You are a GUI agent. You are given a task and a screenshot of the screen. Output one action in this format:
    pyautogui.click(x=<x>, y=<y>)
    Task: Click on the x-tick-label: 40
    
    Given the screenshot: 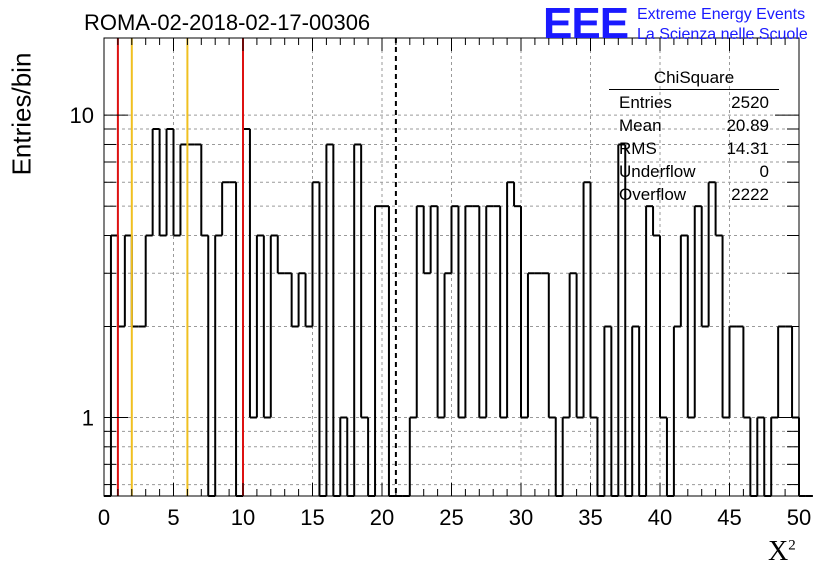 What is the action you would take?
    pyautogui.click(x=660, y=517)
    